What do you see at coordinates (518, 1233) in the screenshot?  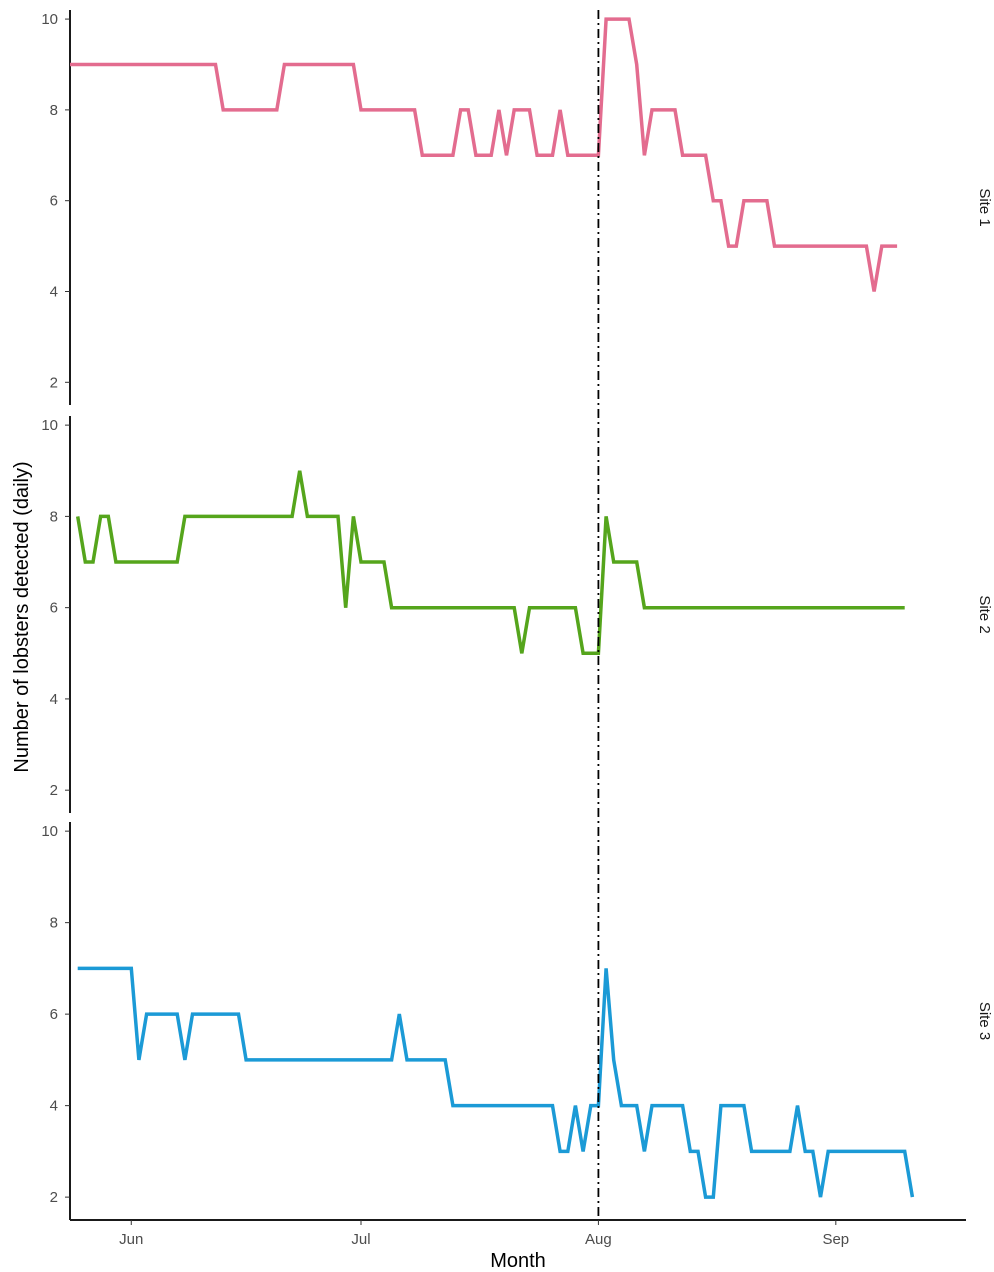 I see `x-axis: Jun Jul Aug Sep` at bounding box center [518, 1233].